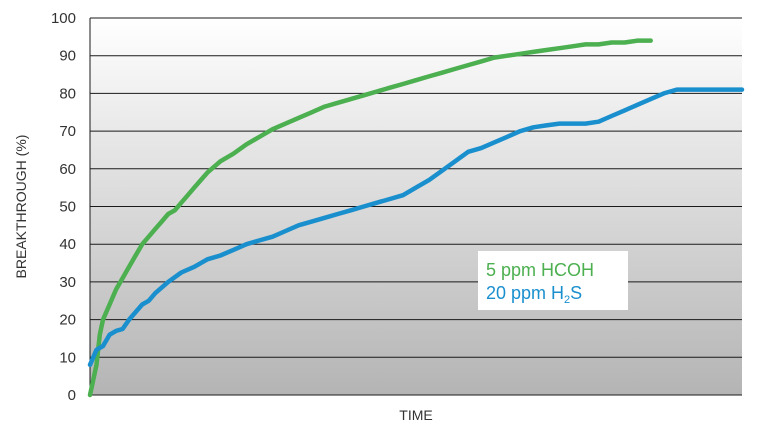 The height and width of the screenshot is (426, 762). I want to click on y-axis-tick-labels: 0 10 20 30 40 50 60 70 80 90 100, so click(63, 207).